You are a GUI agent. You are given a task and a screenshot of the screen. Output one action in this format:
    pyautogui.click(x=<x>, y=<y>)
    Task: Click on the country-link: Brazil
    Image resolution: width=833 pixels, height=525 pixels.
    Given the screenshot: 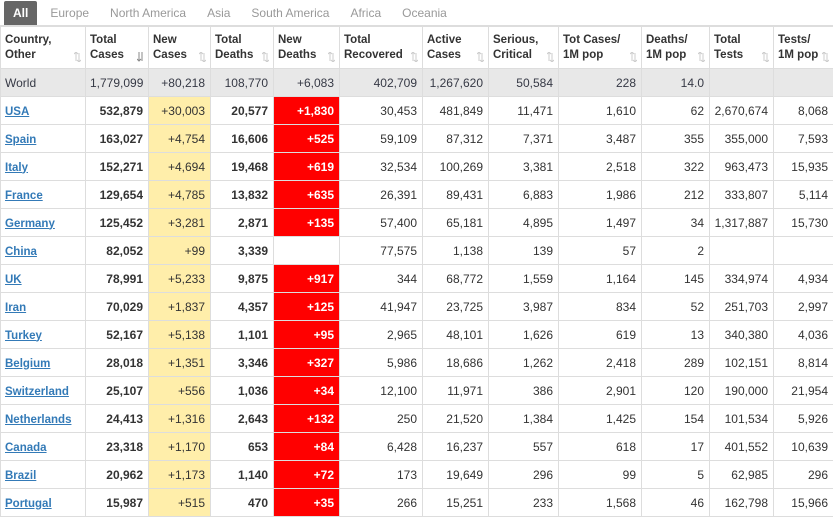 What is the action you would take?
    pyautogui.click(x=21, y=475)
    